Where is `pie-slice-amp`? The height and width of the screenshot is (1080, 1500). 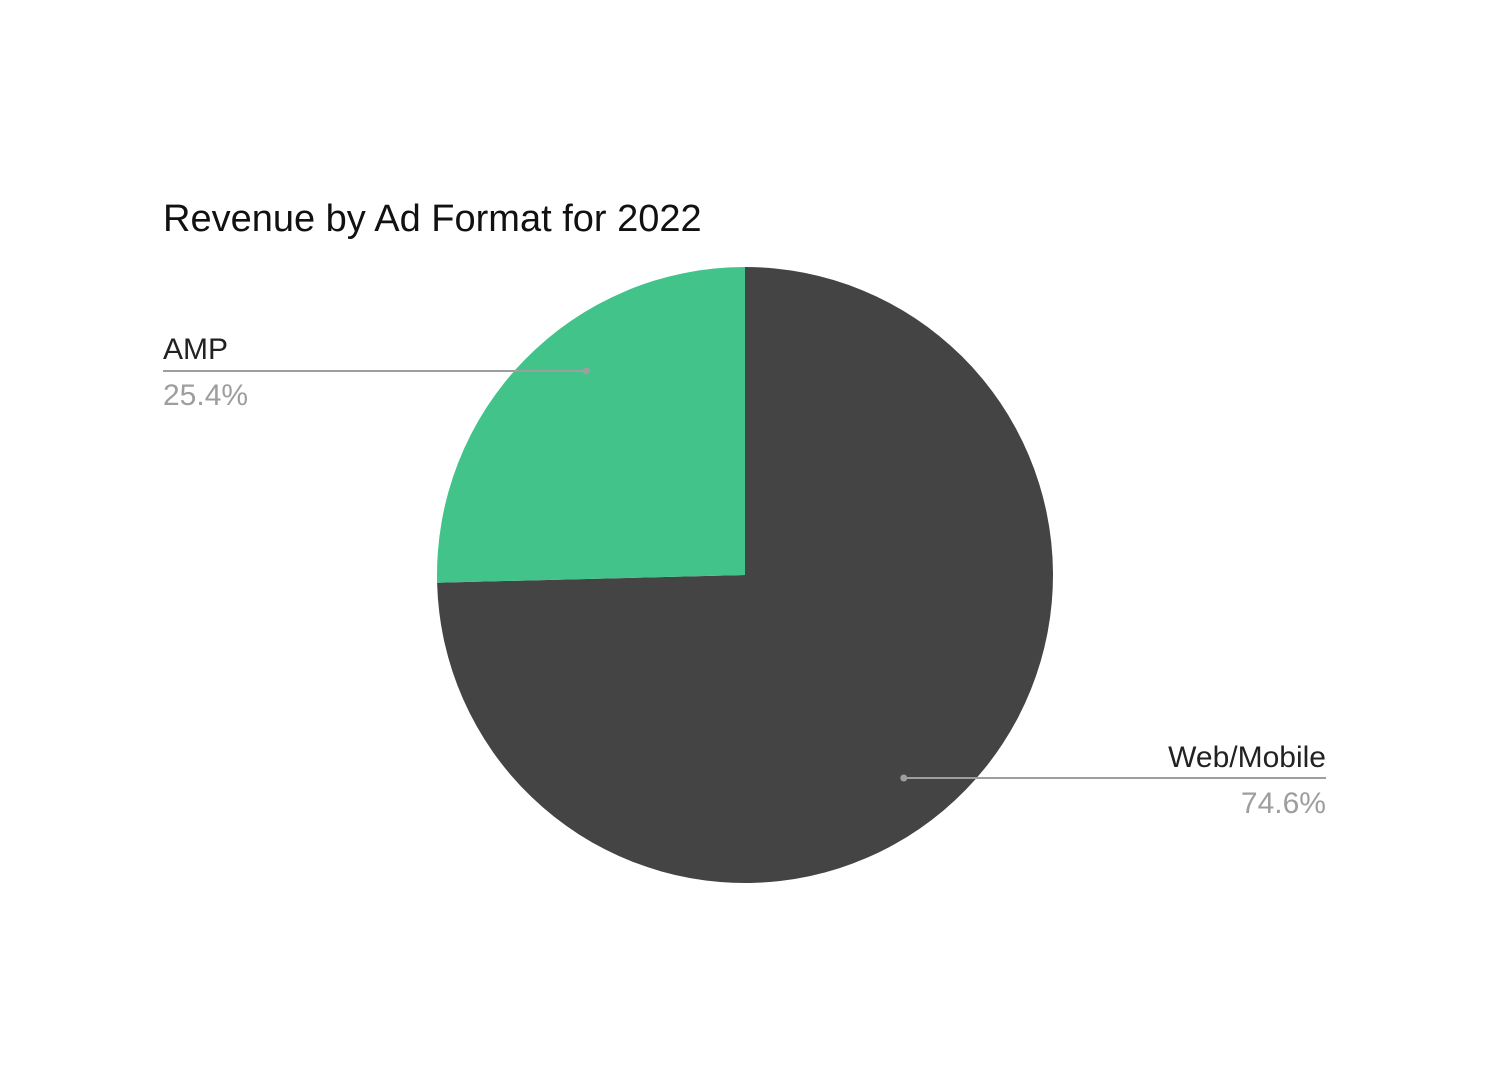
pie-slice-amp is located at coordinates (591, 425).